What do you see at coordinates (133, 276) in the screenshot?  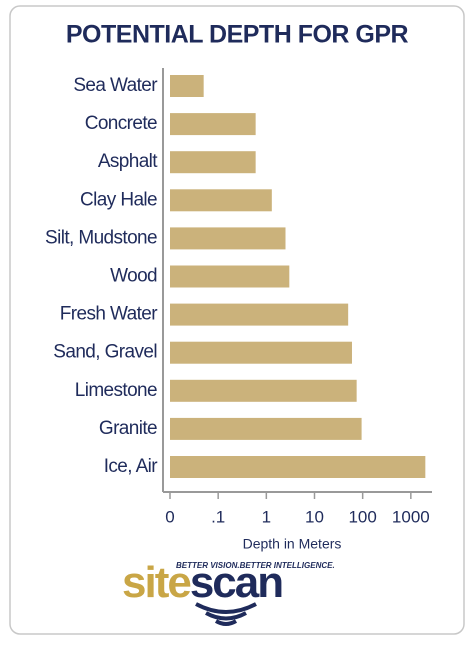 I see `y-tick-label: Wood` at bounding box center [133, 276].